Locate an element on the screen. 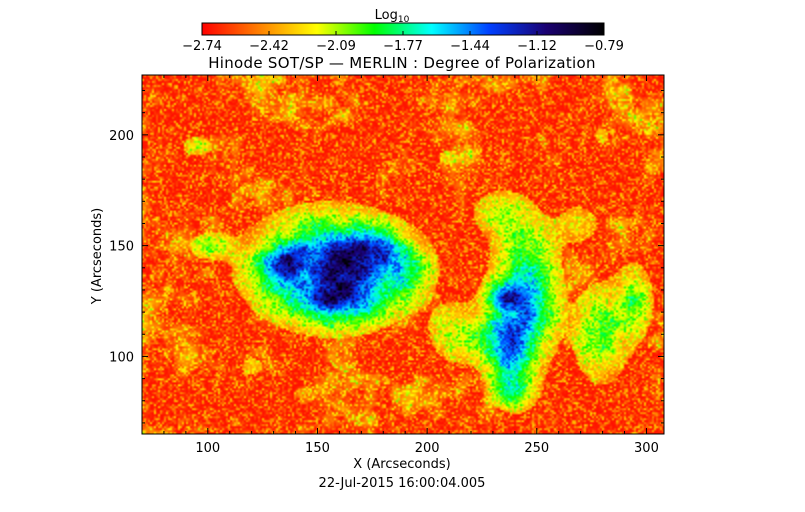 The width and height of the screenshot is (805, 512). colorbar-tick-label: −1.77 is located at coordinates (403, 46).